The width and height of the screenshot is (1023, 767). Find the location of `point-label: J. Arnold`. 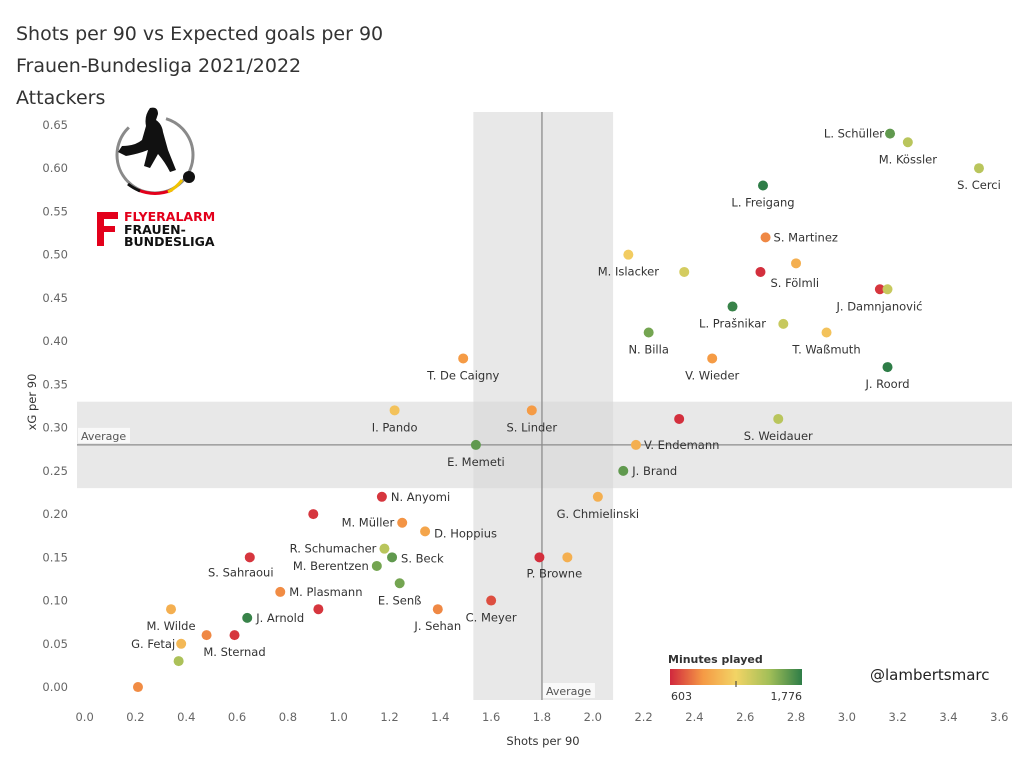

point-label: J. Arnold is located at coordinates (279, 618).